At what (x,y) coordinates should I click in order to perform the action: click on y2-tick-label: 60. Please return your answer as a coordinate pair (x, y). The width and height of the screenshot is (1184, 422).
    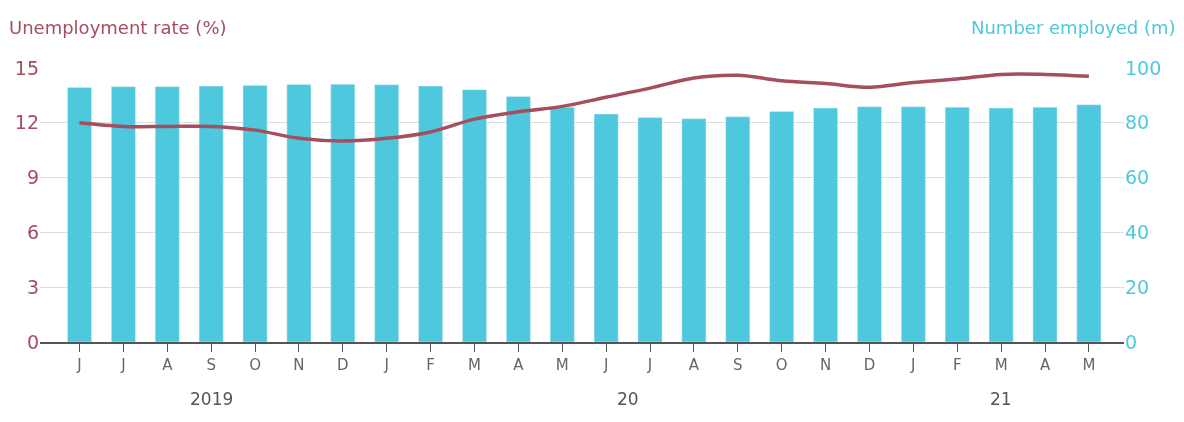
    Looking at the image, I should click on (1137, 177).